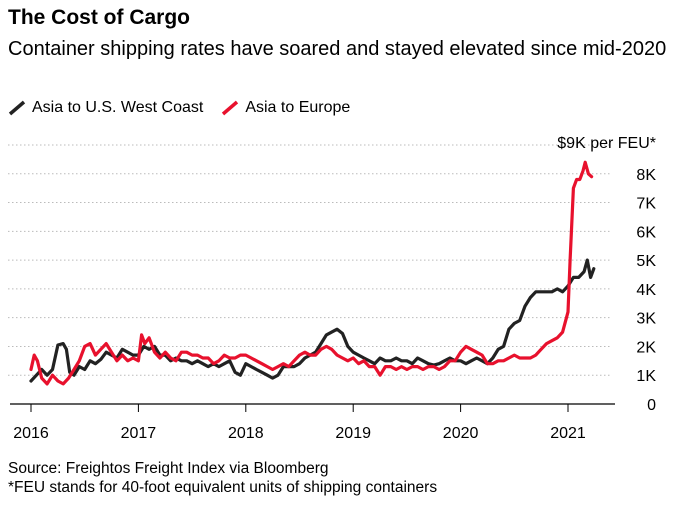  I want to click on y-tick-label: 2K, so click(646, 347).